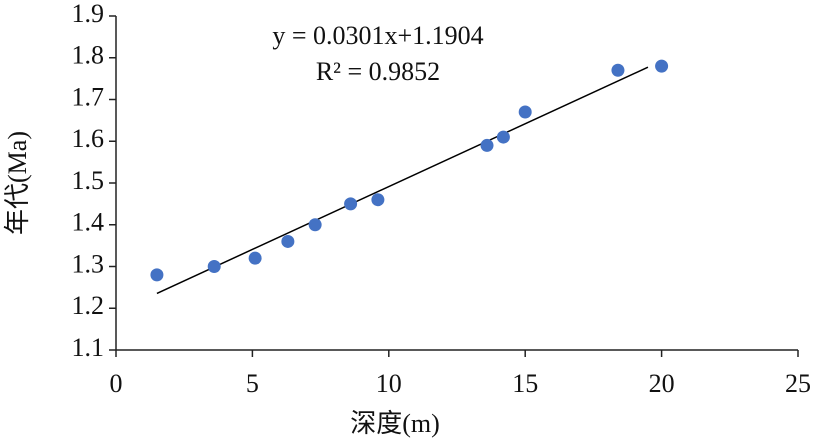 This screenshot has width=815, height=446. I want to click on x-tick-label: 20, so click(662, 383).